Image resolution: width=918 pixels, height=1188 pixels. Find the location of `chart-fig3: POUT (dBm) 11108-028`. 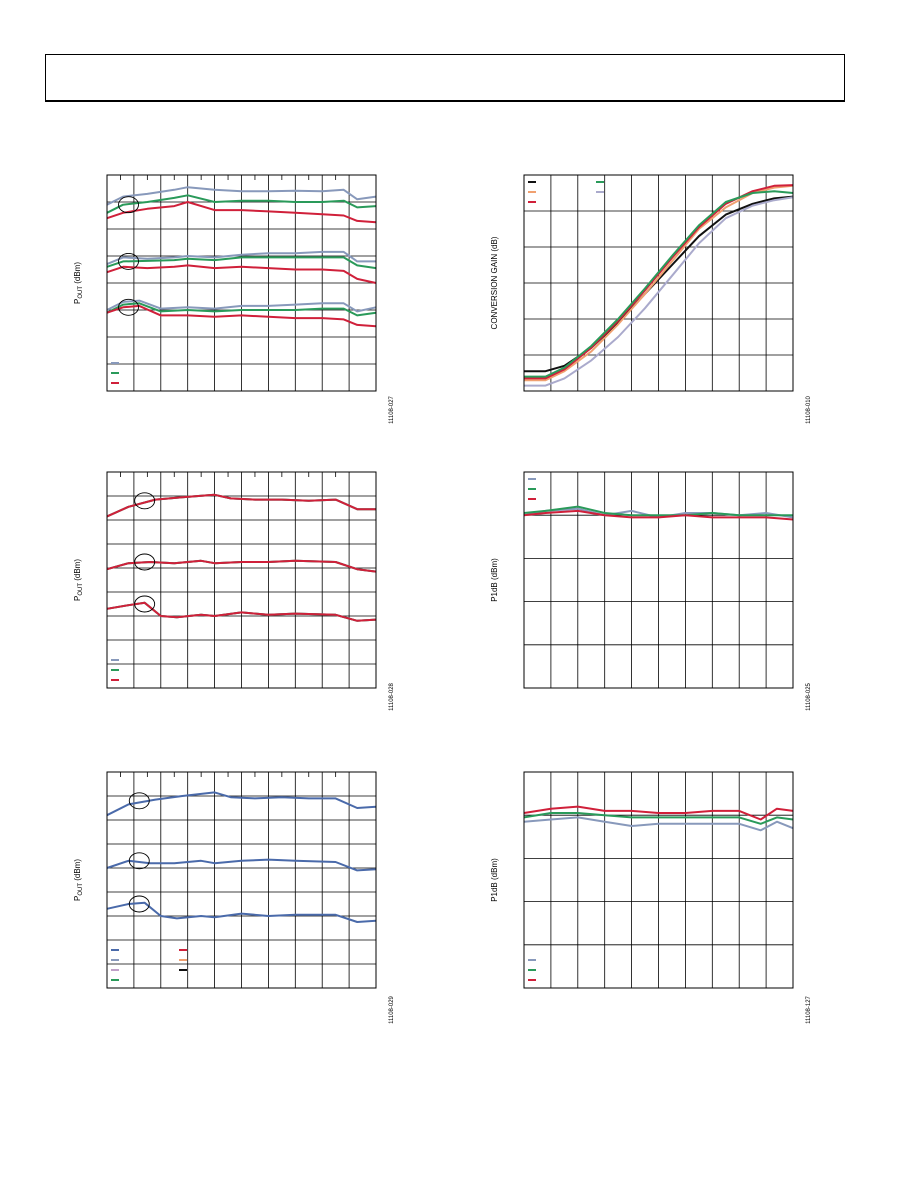

chart-fig3: POUT (dBm) 11108-028 is located at coordinates (234, 591).